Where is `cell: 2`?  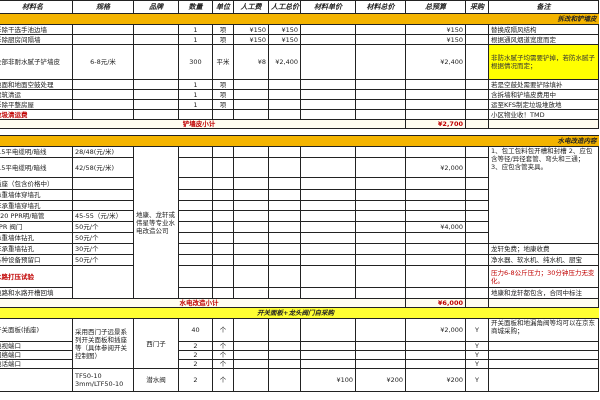
cell: 2 is located at coordinates (195, 355).